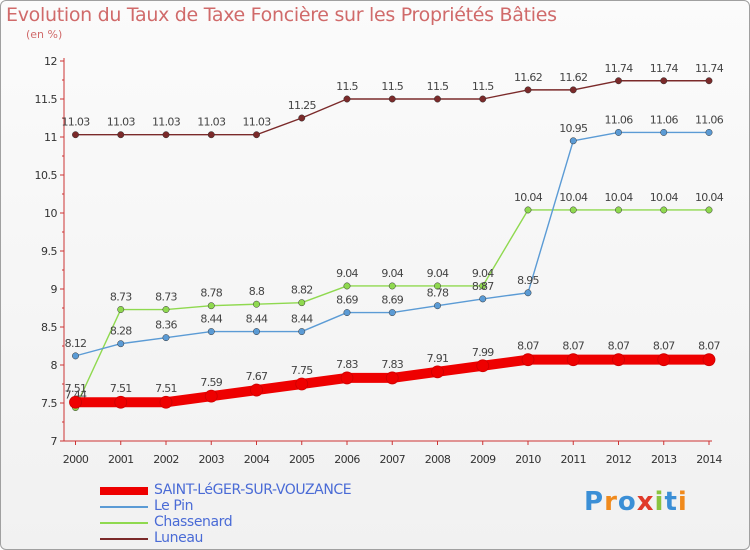  What do you see at coordinates (528, 280) in the screenshot?
I see `data-label: 8.95` at bounding box center [528, 280].